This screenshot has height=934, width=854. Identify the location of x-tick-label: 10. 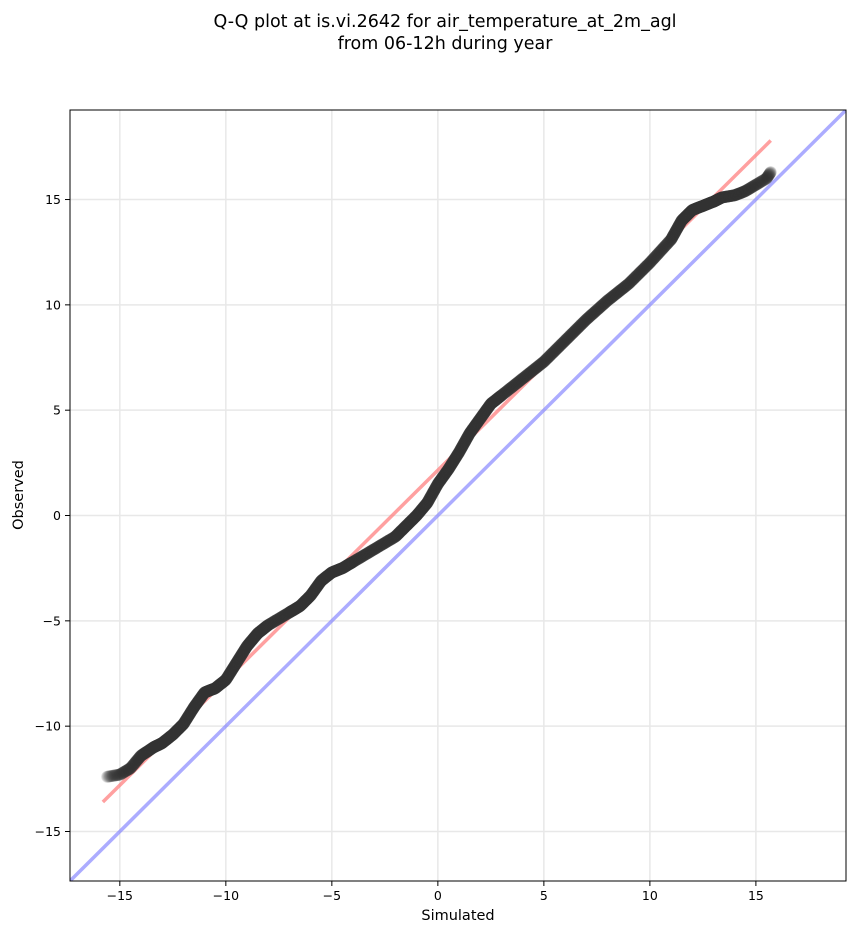
(650, 895).